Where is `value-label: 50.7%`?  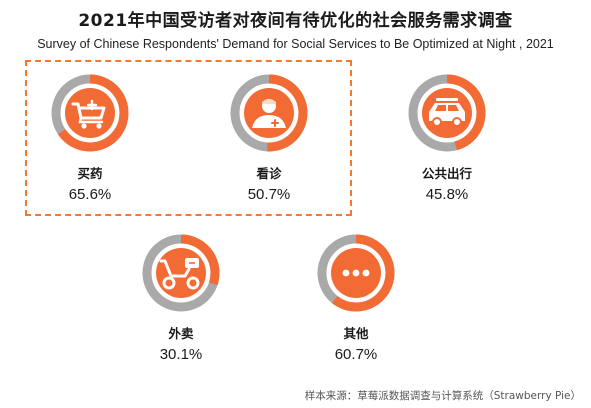
value-label: 50.7% is located at coordinates (269, 194).